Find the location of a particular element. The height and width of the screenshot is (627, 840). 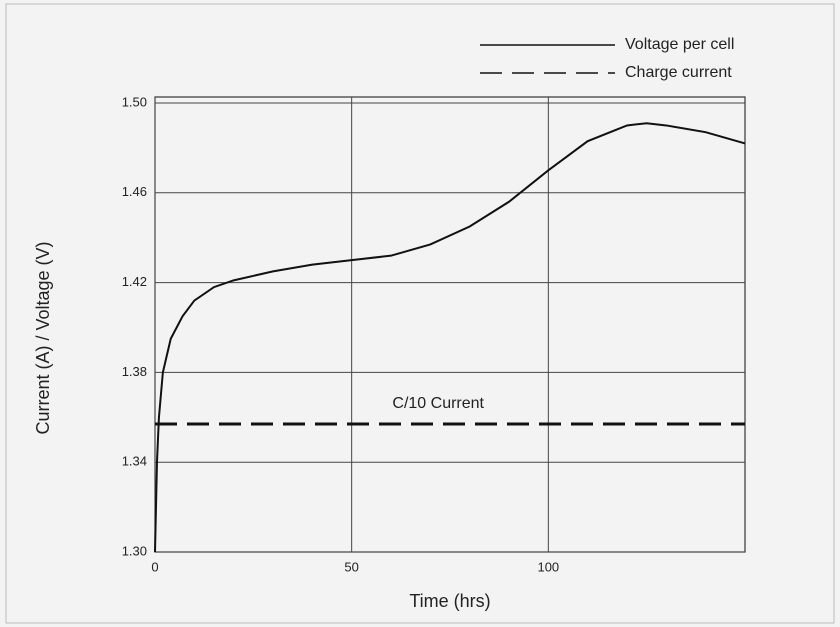

y-tick-label: 1.34 is located at coordinates (134, 461).